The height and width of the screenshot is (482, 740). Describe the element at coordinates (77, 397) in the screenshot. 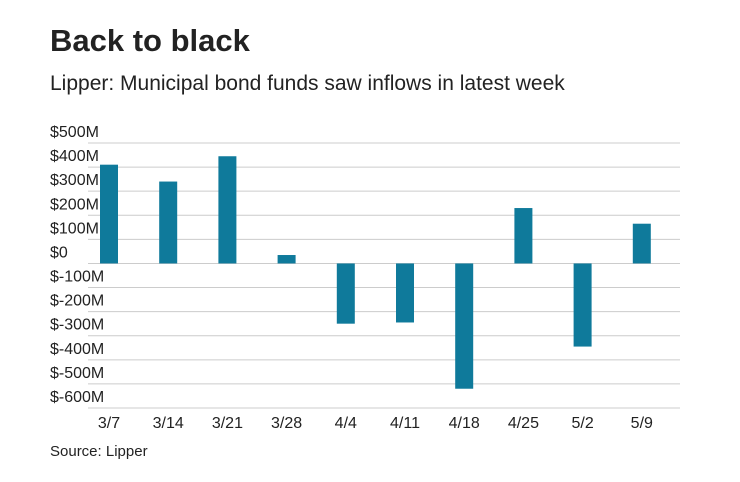

I see `y-tick-label: $-600M` at that location.